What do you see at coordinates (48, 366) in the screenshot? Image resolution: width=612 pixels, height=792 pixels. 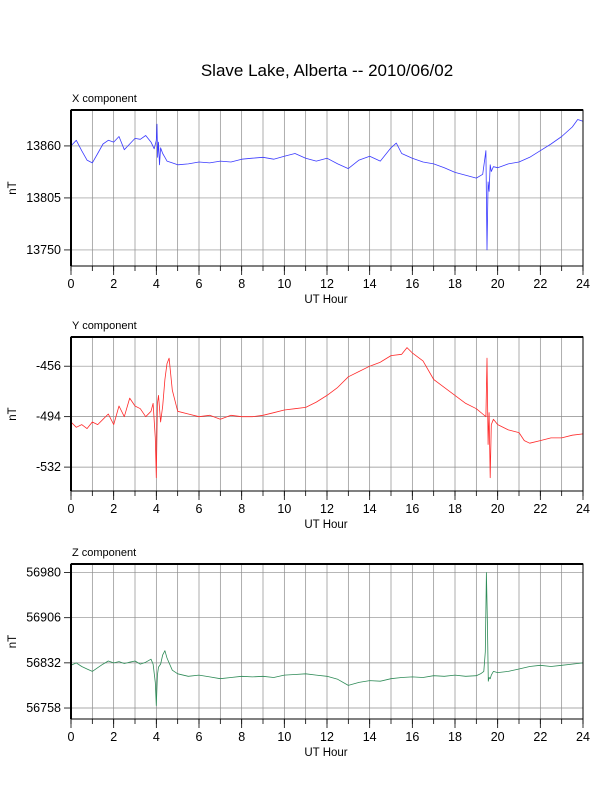 I see `y-tick-label: -456` at bounding box center [48, 366].